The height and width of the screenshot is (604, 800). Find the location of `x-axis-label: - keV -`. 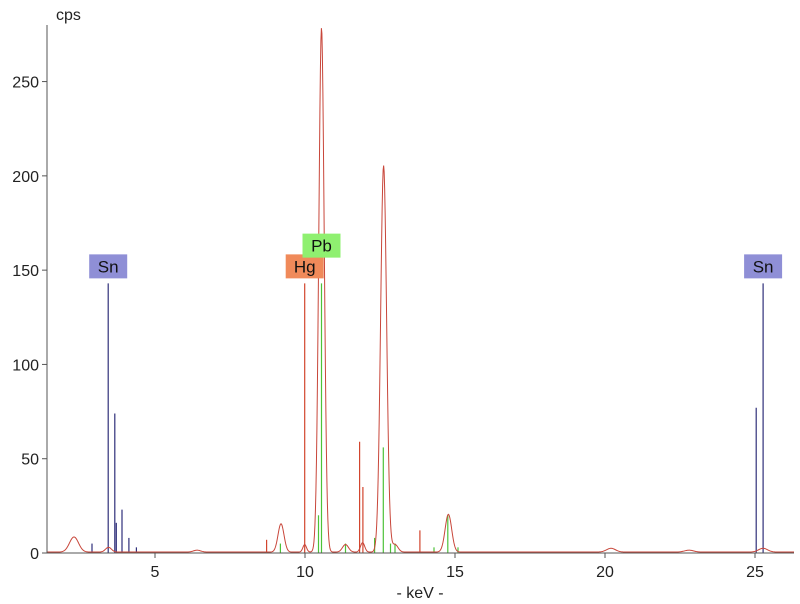

x-axis-label: - keV - is located at coordinates (419, 593).